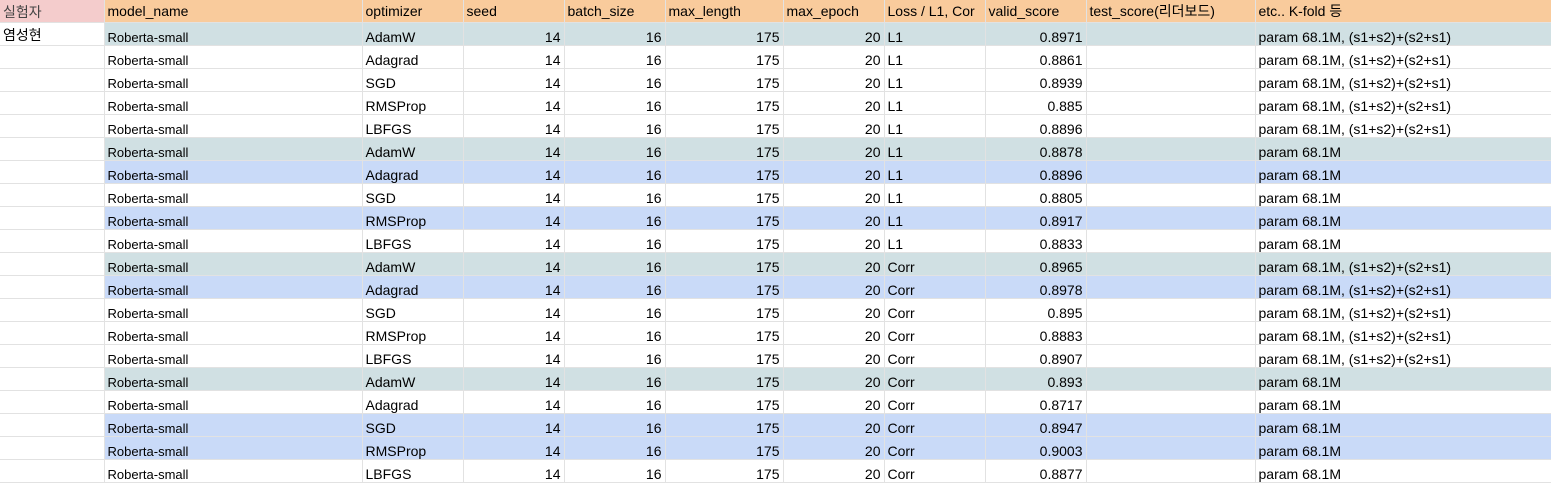  Describe the element at coordinates (1036, 241) in the screenshot. I see `valid-score-cell: 0.8833` at that location.